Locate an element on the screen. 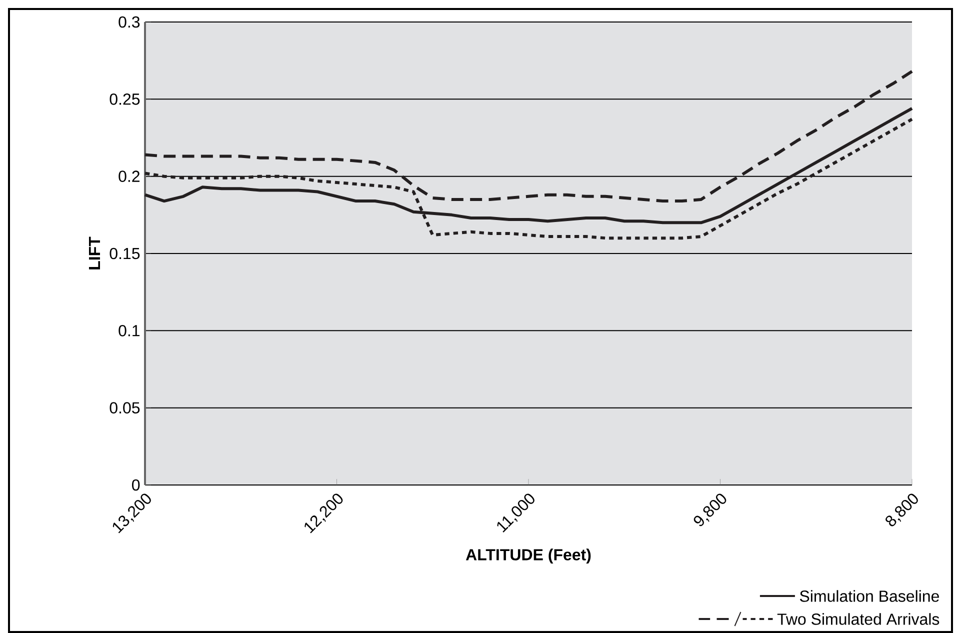  legend-label: Simulation Baseline is located at coordinates (869, 596).